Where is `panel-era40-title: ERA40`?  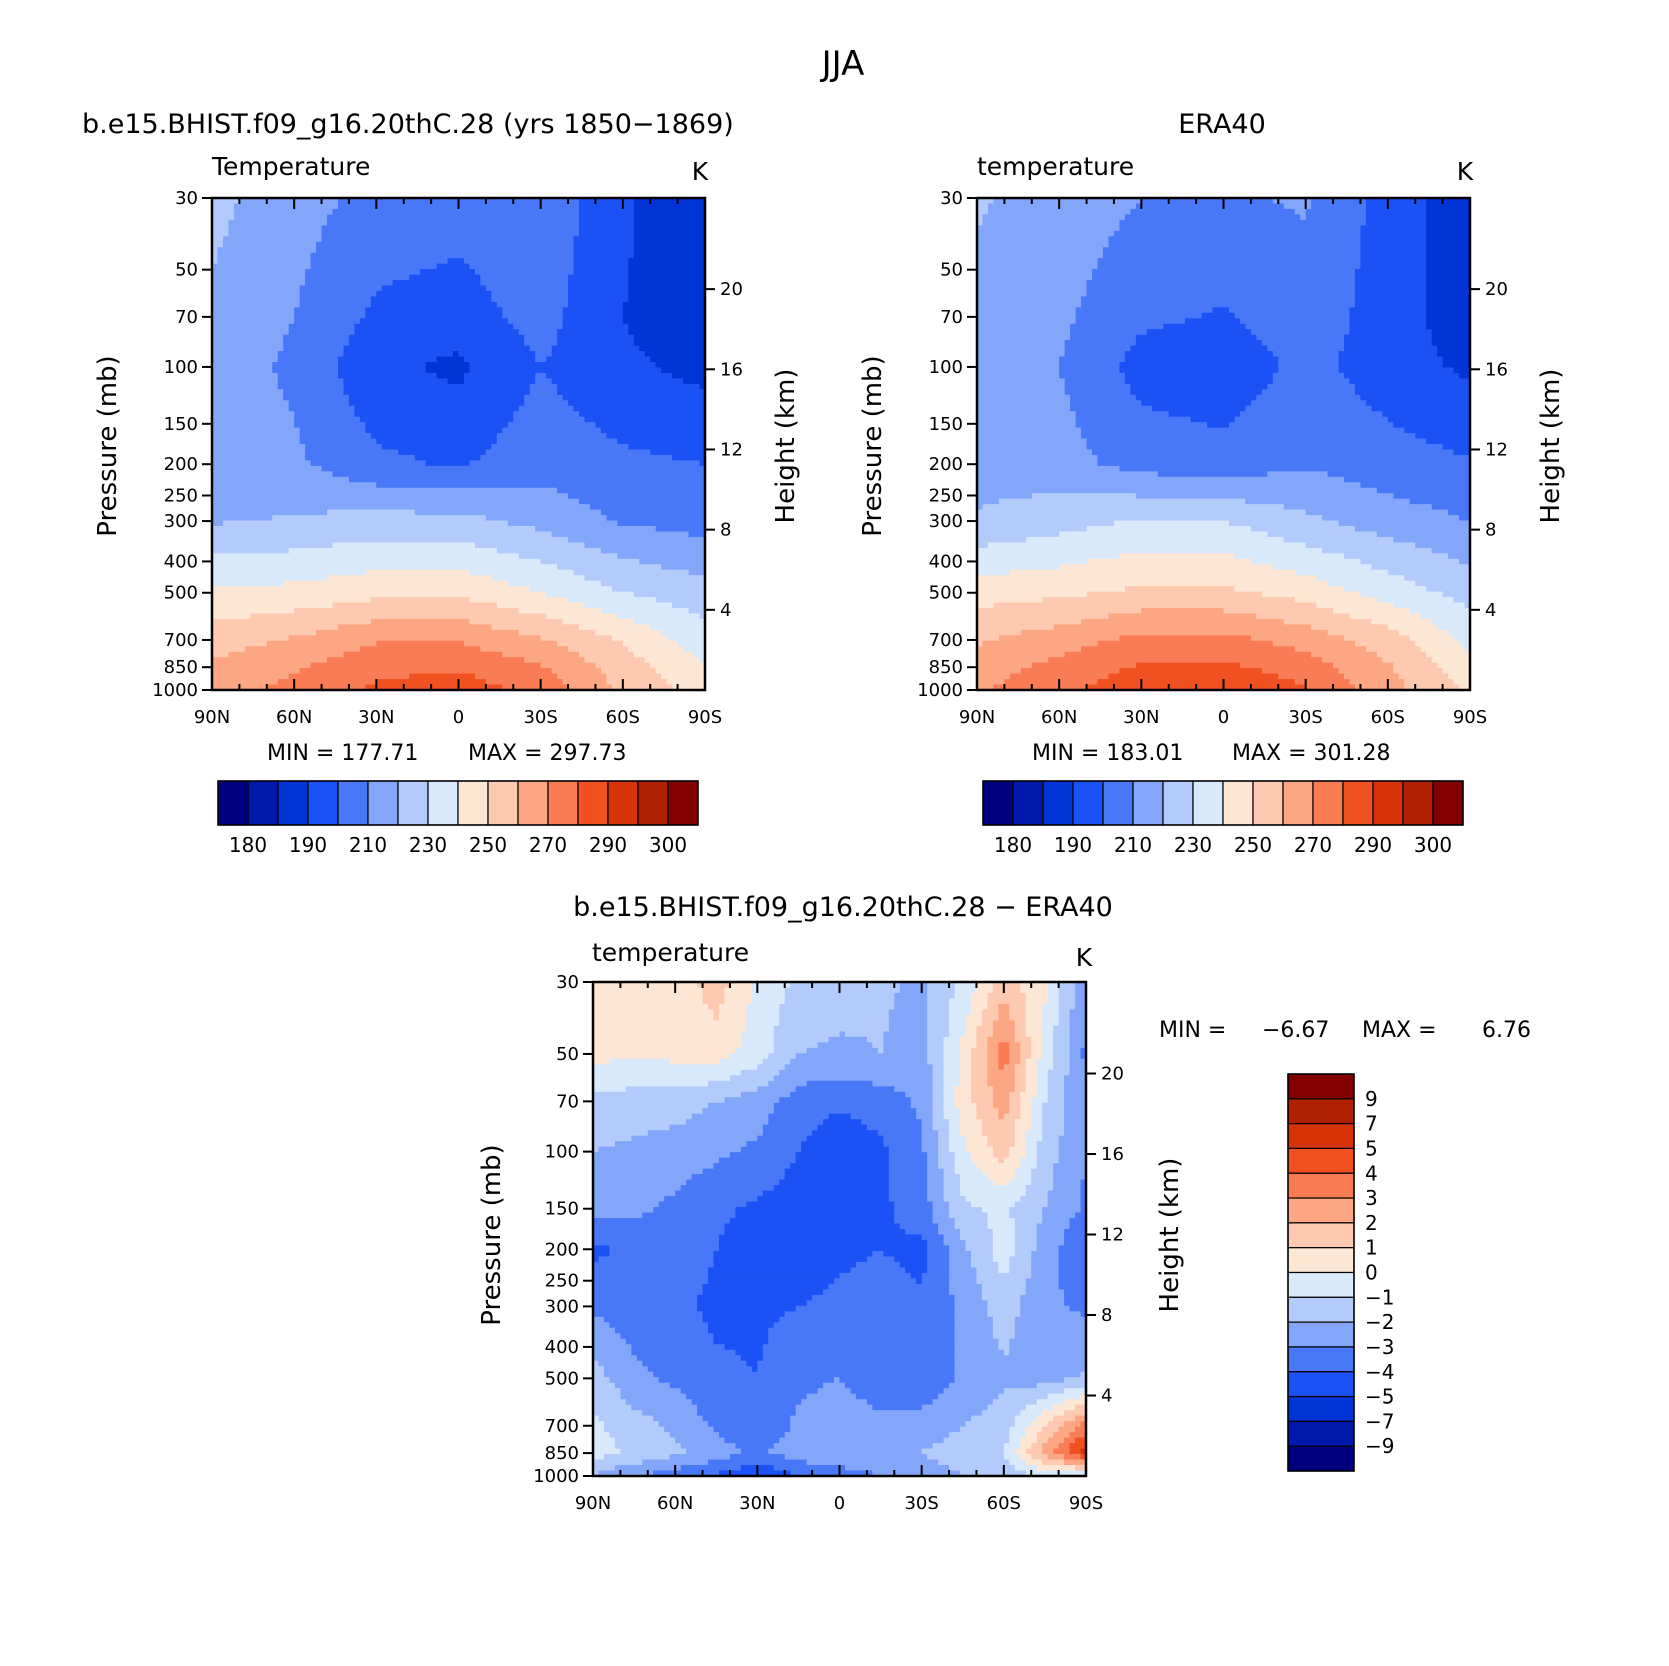
panel-era40-title: ERA40 is located at coordinates (1222, 124).